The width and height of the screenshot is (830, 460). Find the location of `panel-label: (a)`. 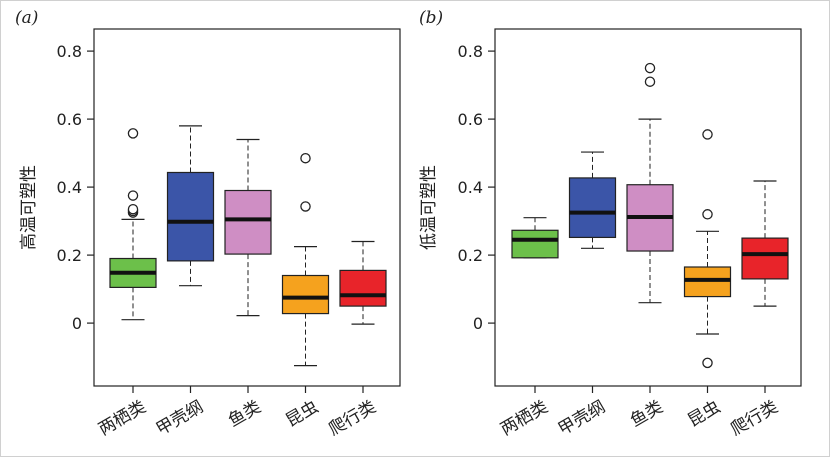

panel-label: (a) is located at coordinates (26, 18).